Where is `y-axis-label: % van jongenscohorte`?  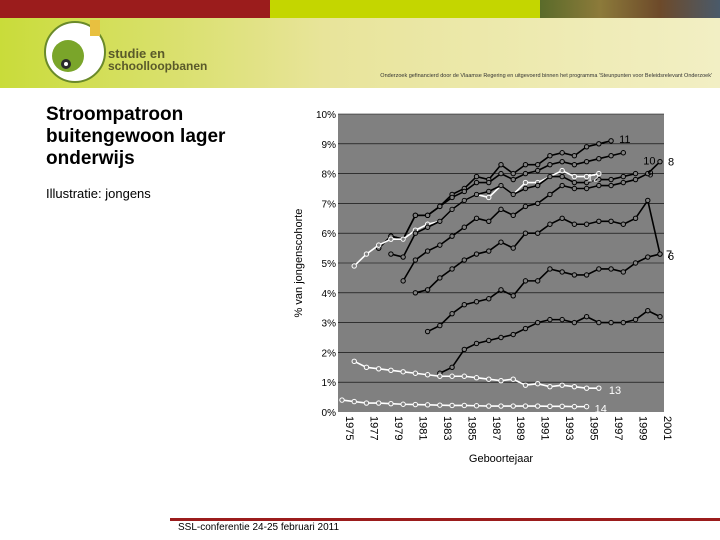 y-axis-label: % van jongenscohorte is located at coordinates (299, 263).